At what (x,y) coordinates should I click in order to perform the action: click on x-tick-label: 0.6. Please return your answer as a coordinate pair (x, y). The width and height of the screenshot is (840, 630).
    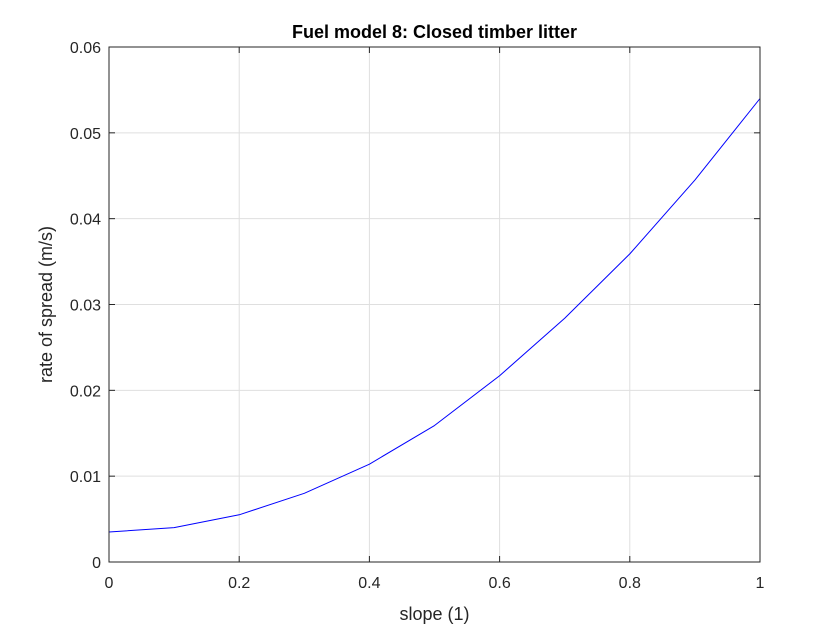
    Looking at the image, I should click on (499, 583).